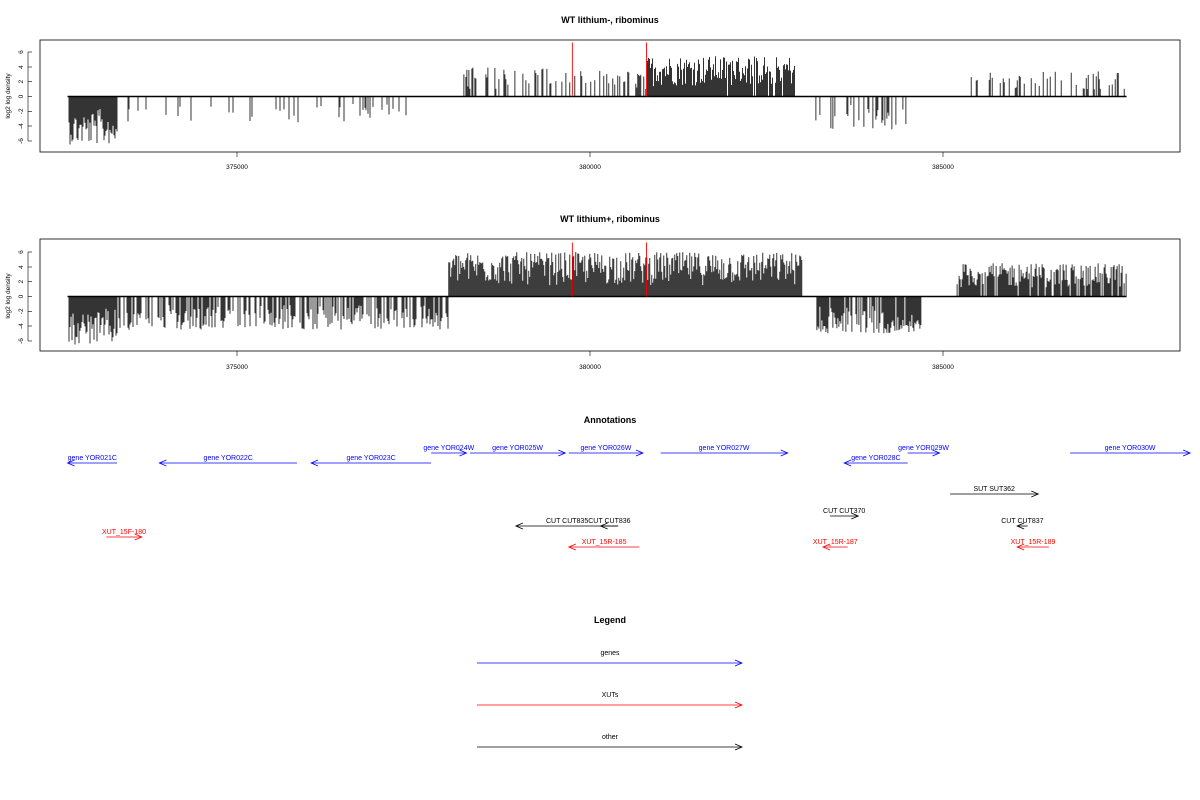  What do you see at coordinates (610, 695) in the screenshot?
I see `legend-item-label: XUTs` at bounding box center [610, 695].